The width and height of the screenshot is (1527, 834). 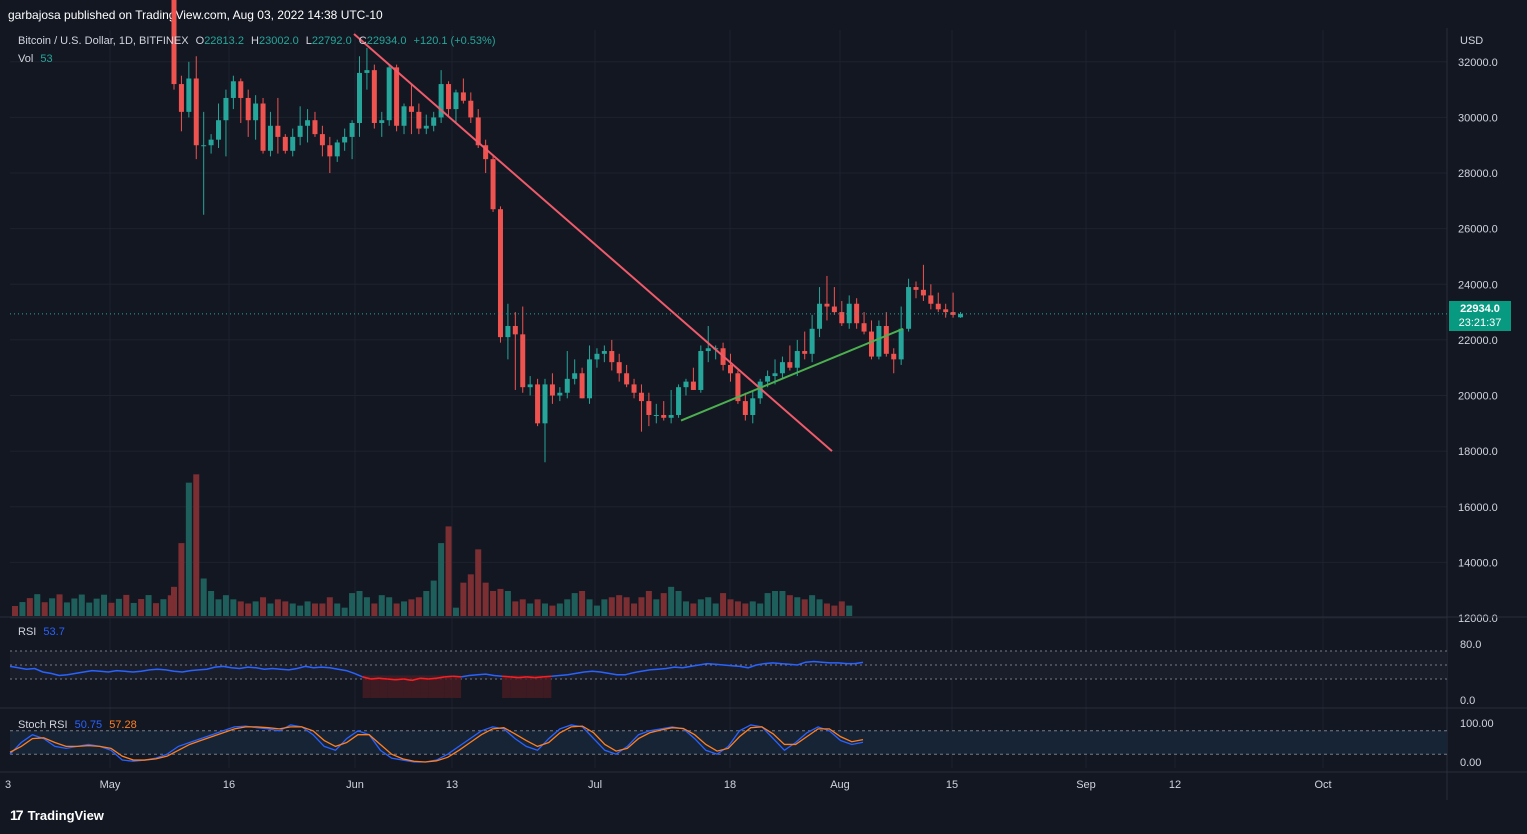 I want to click on current-price: 22934.0, so click(x=1480, y=309).